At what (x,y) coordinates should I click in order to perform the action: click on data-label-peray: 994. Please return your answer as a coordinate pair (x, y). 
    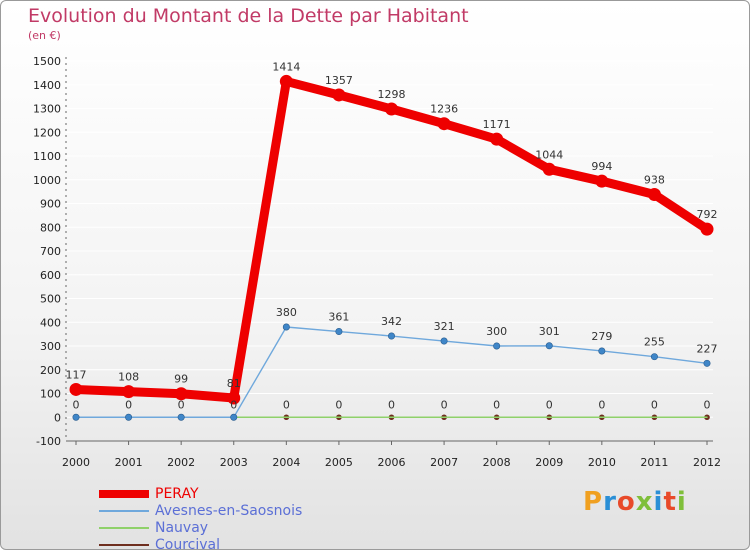
    Looking at the image, I should click on (601, 166).